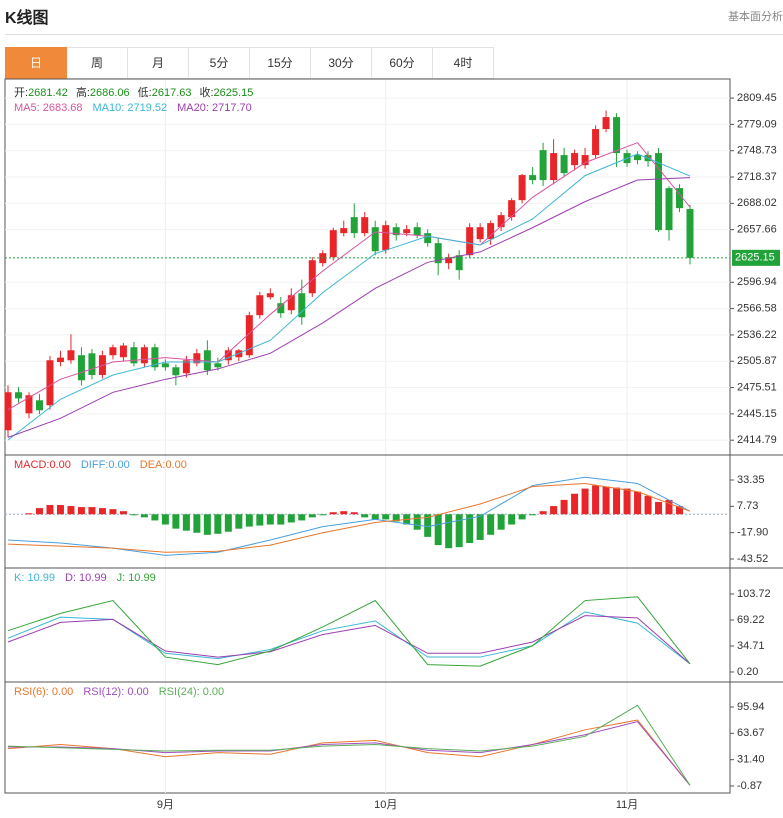 This screenshot has height=818, width=783. Describe the element at coordinates (754, 594) in the screenshot. I see `y-tick-label: 103.72` at that location.